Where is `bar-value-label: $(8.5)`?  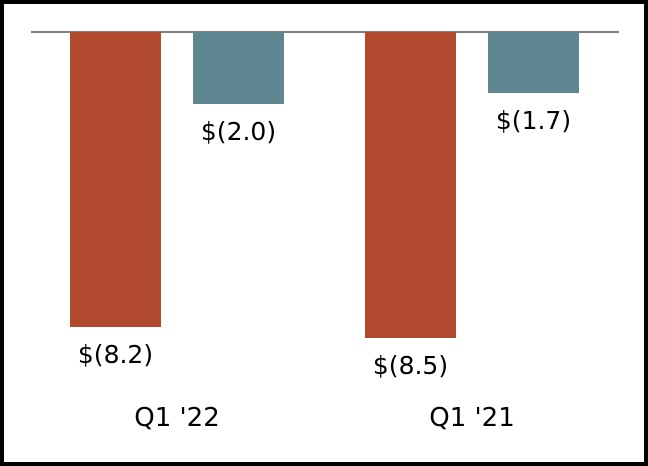
bar-value-label: $(8.5) is located at coordinates (410, 365).